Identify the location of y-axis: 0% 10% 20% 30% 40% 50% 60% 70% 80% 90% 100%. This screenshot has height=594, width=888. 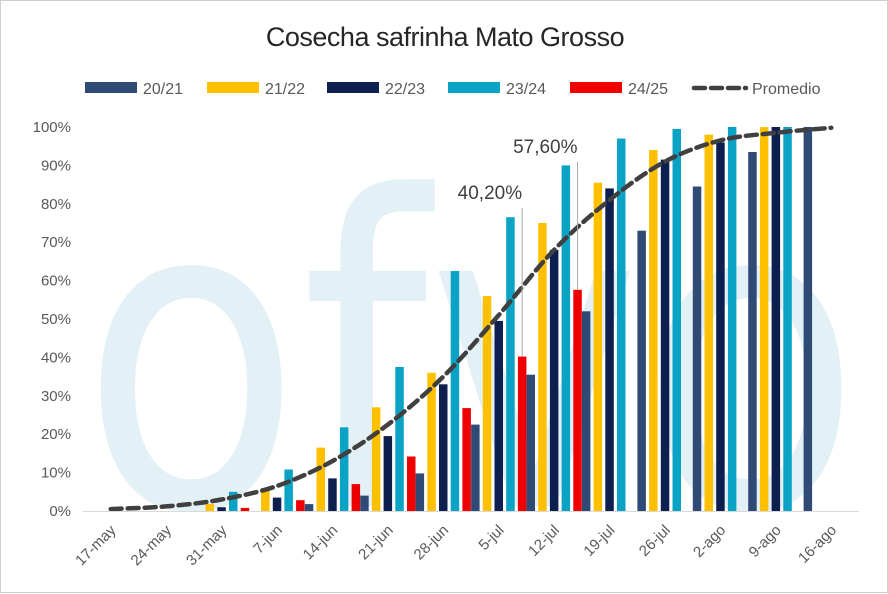
(52, 319).